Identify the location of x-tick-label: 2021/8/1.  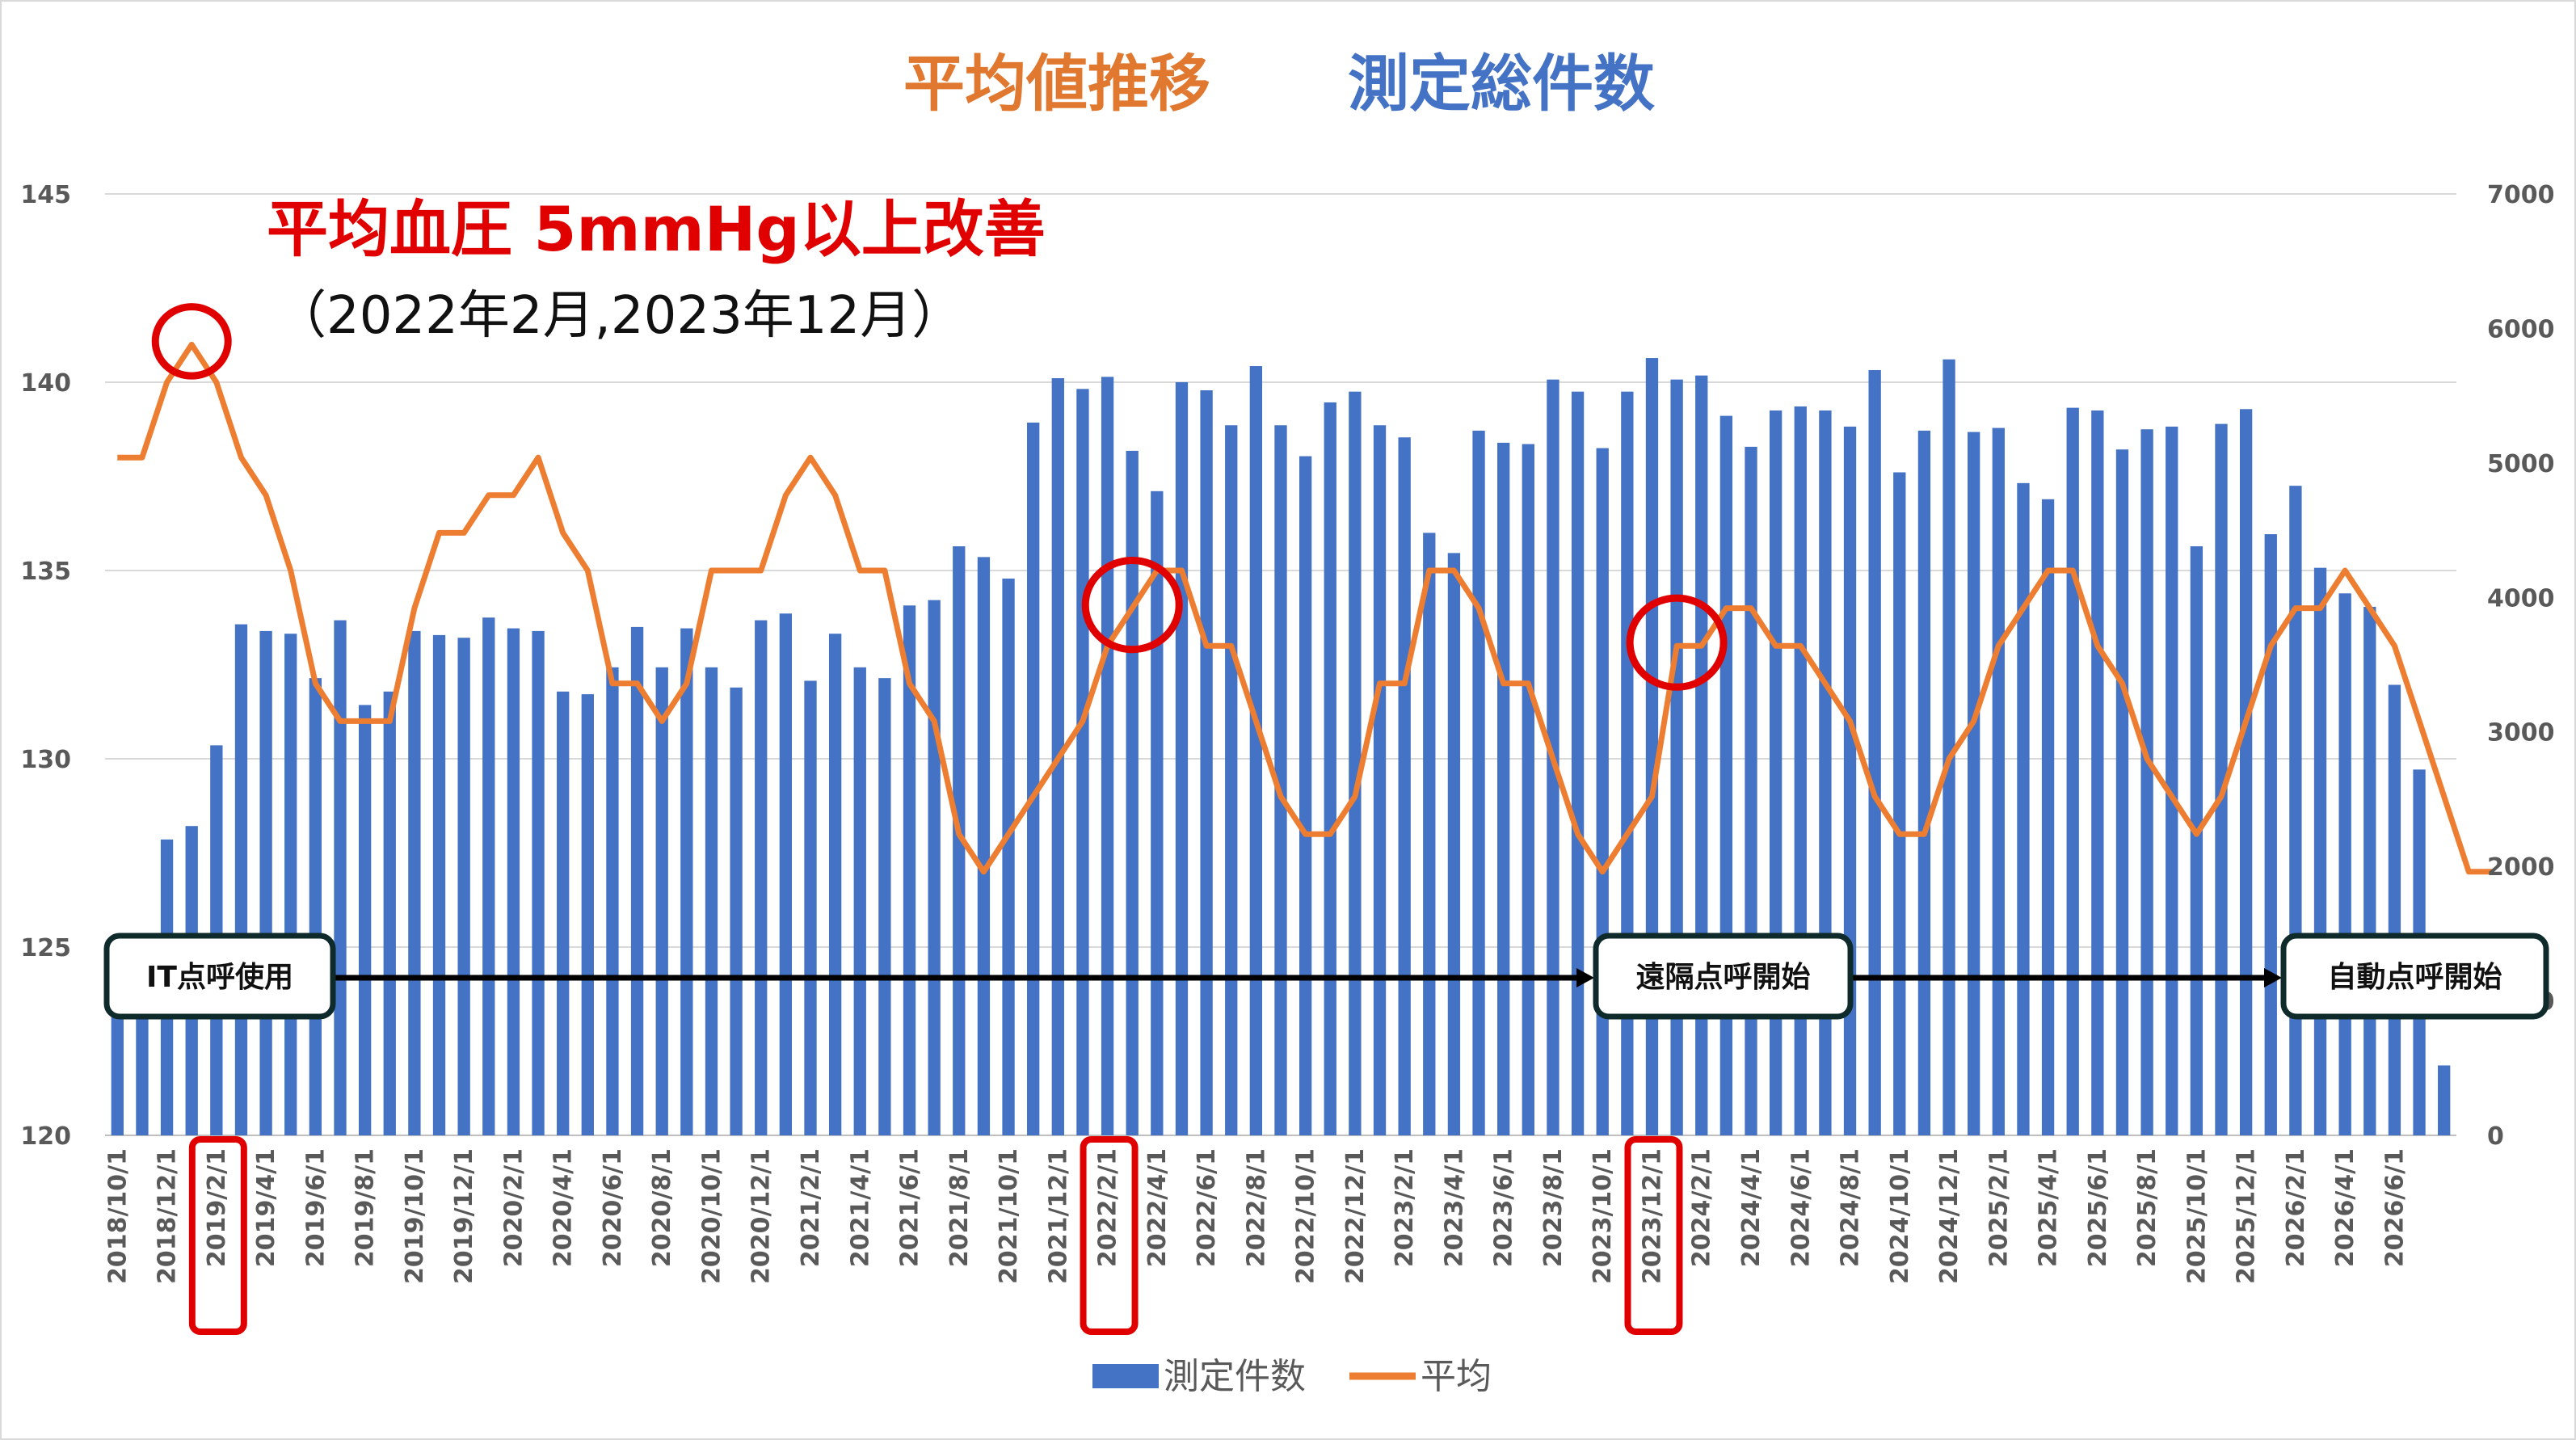
(959, 1207).